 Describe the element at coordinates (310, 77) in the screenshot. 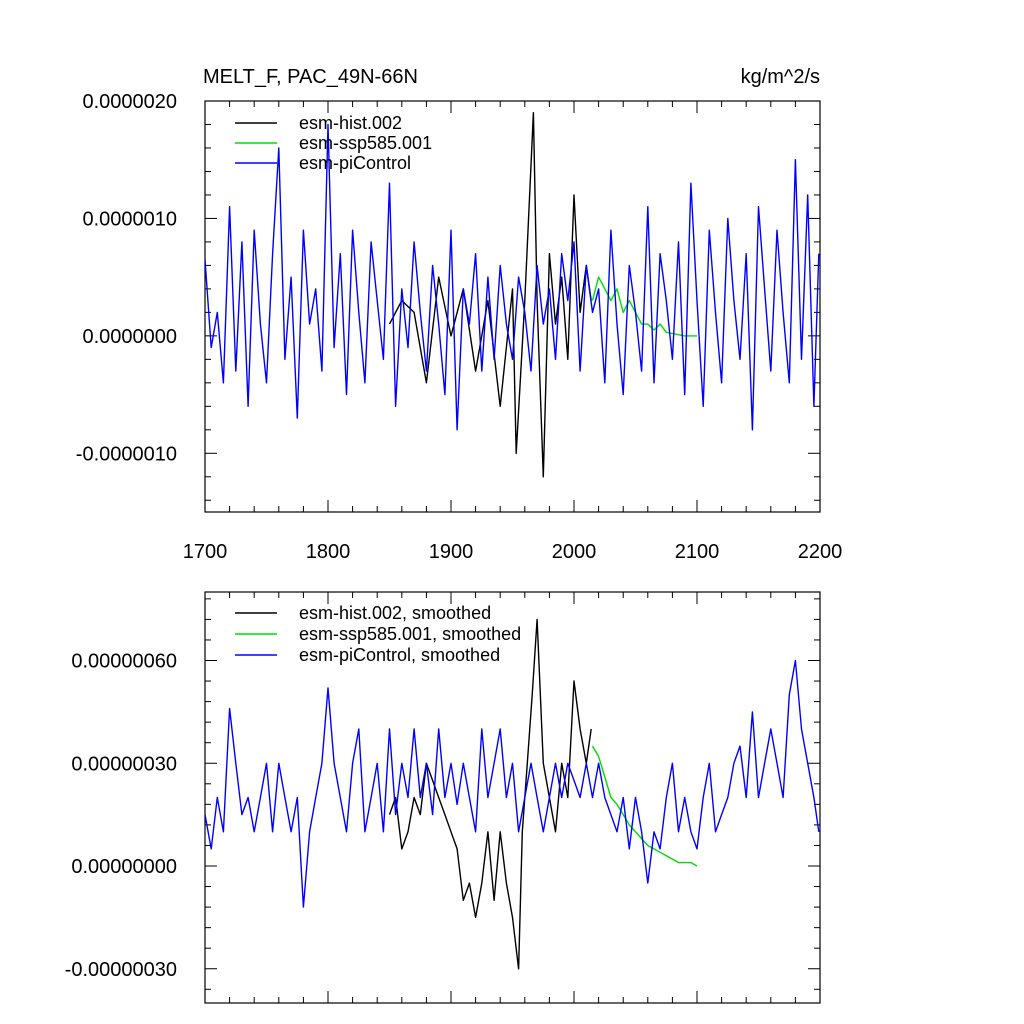

I see `chart-title: MELT_F, PAC_49N-66N` at that location.